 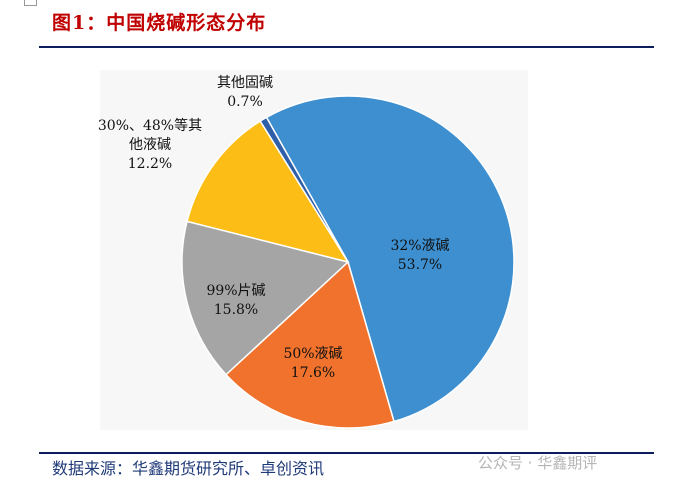 What do you see at coordinates (346, 453) in the screenshot?
I see `source-divider` at bounding box center [346, 453].